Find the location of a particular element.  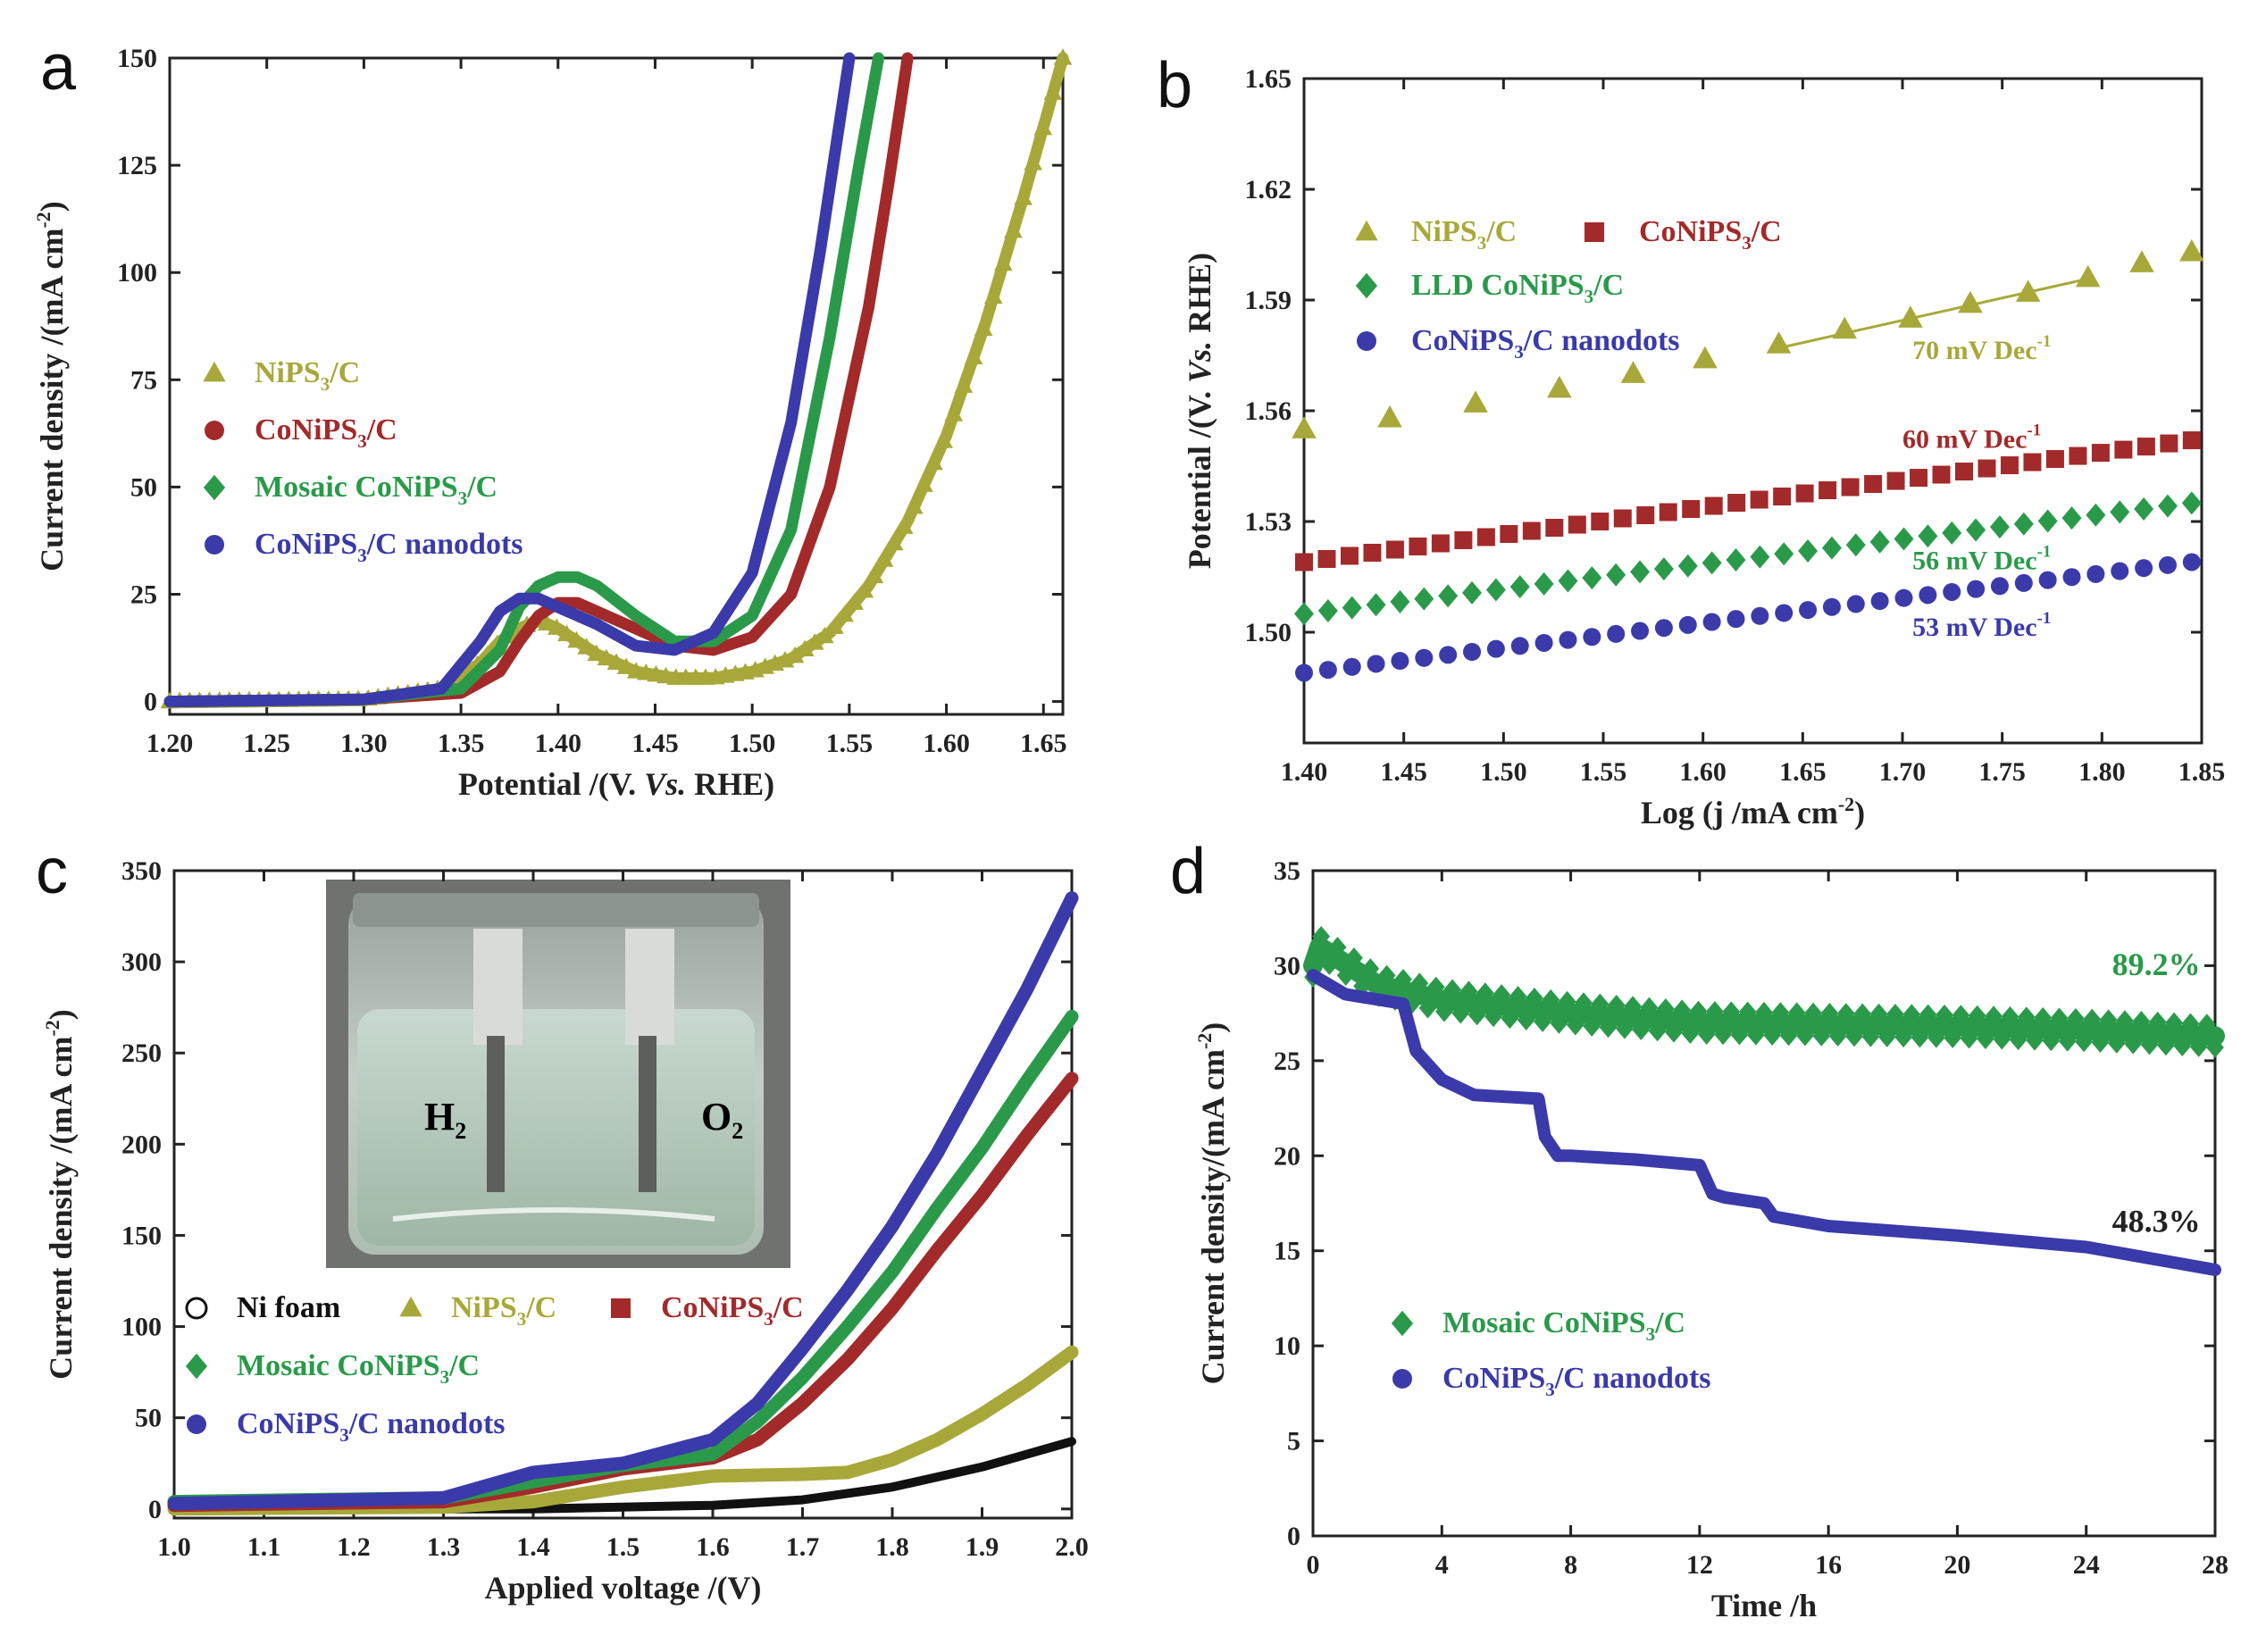

series-line is located at coordinates (538, 380).